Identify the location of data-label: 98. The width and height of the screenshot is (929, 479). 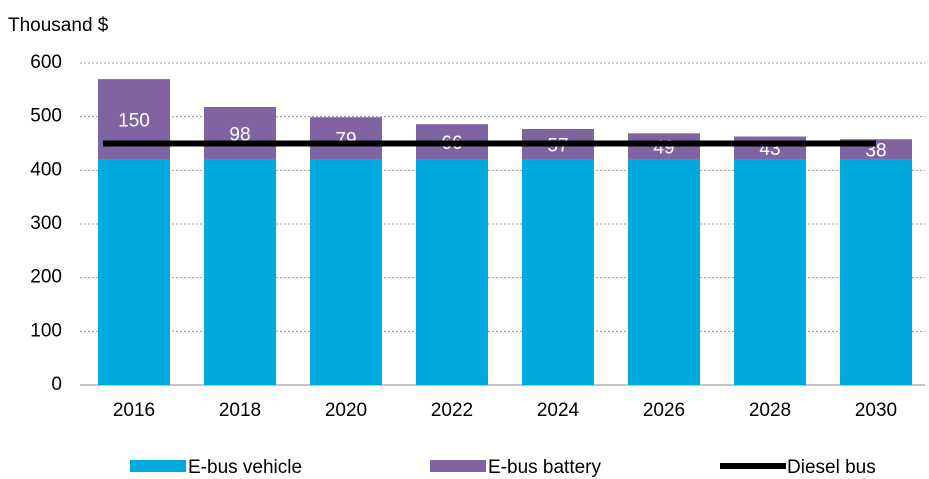
(239, 134).